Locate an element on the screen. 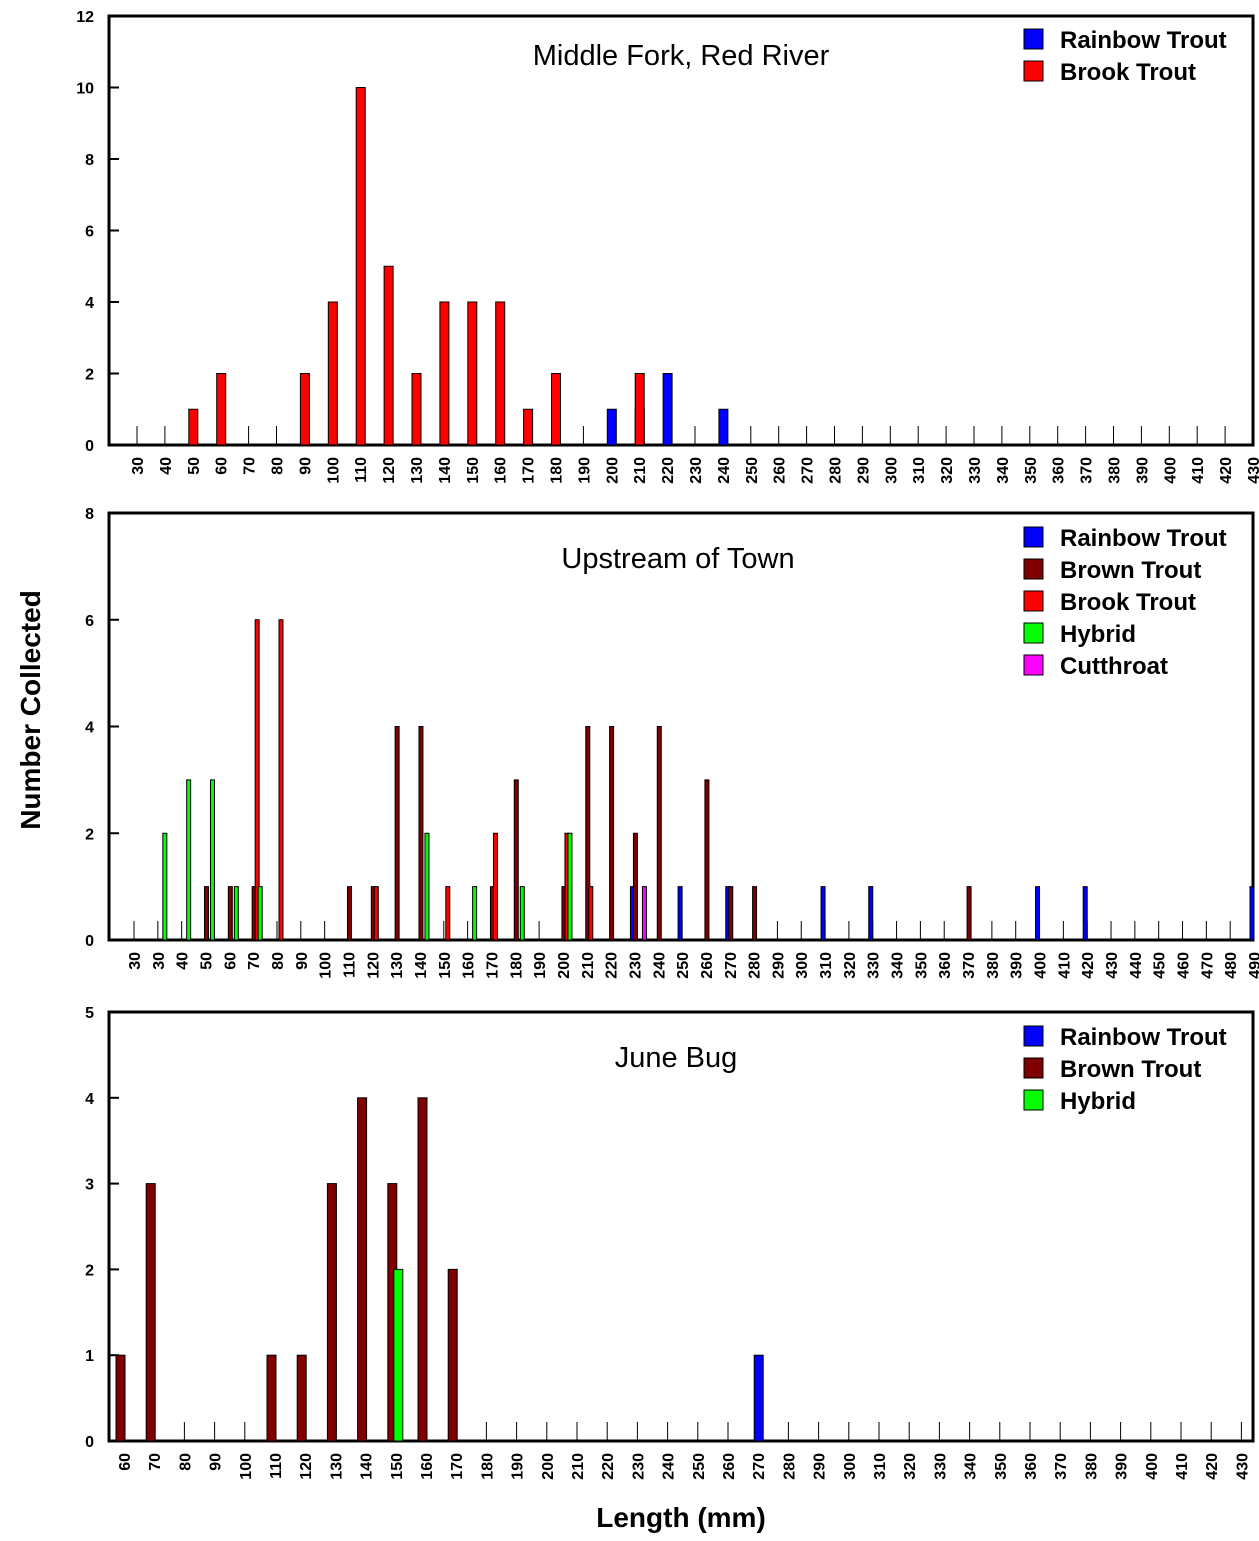 This screenshot has width=1259, height=1541. x-tick-label: 350 is located at coordinates (1001, 1466).